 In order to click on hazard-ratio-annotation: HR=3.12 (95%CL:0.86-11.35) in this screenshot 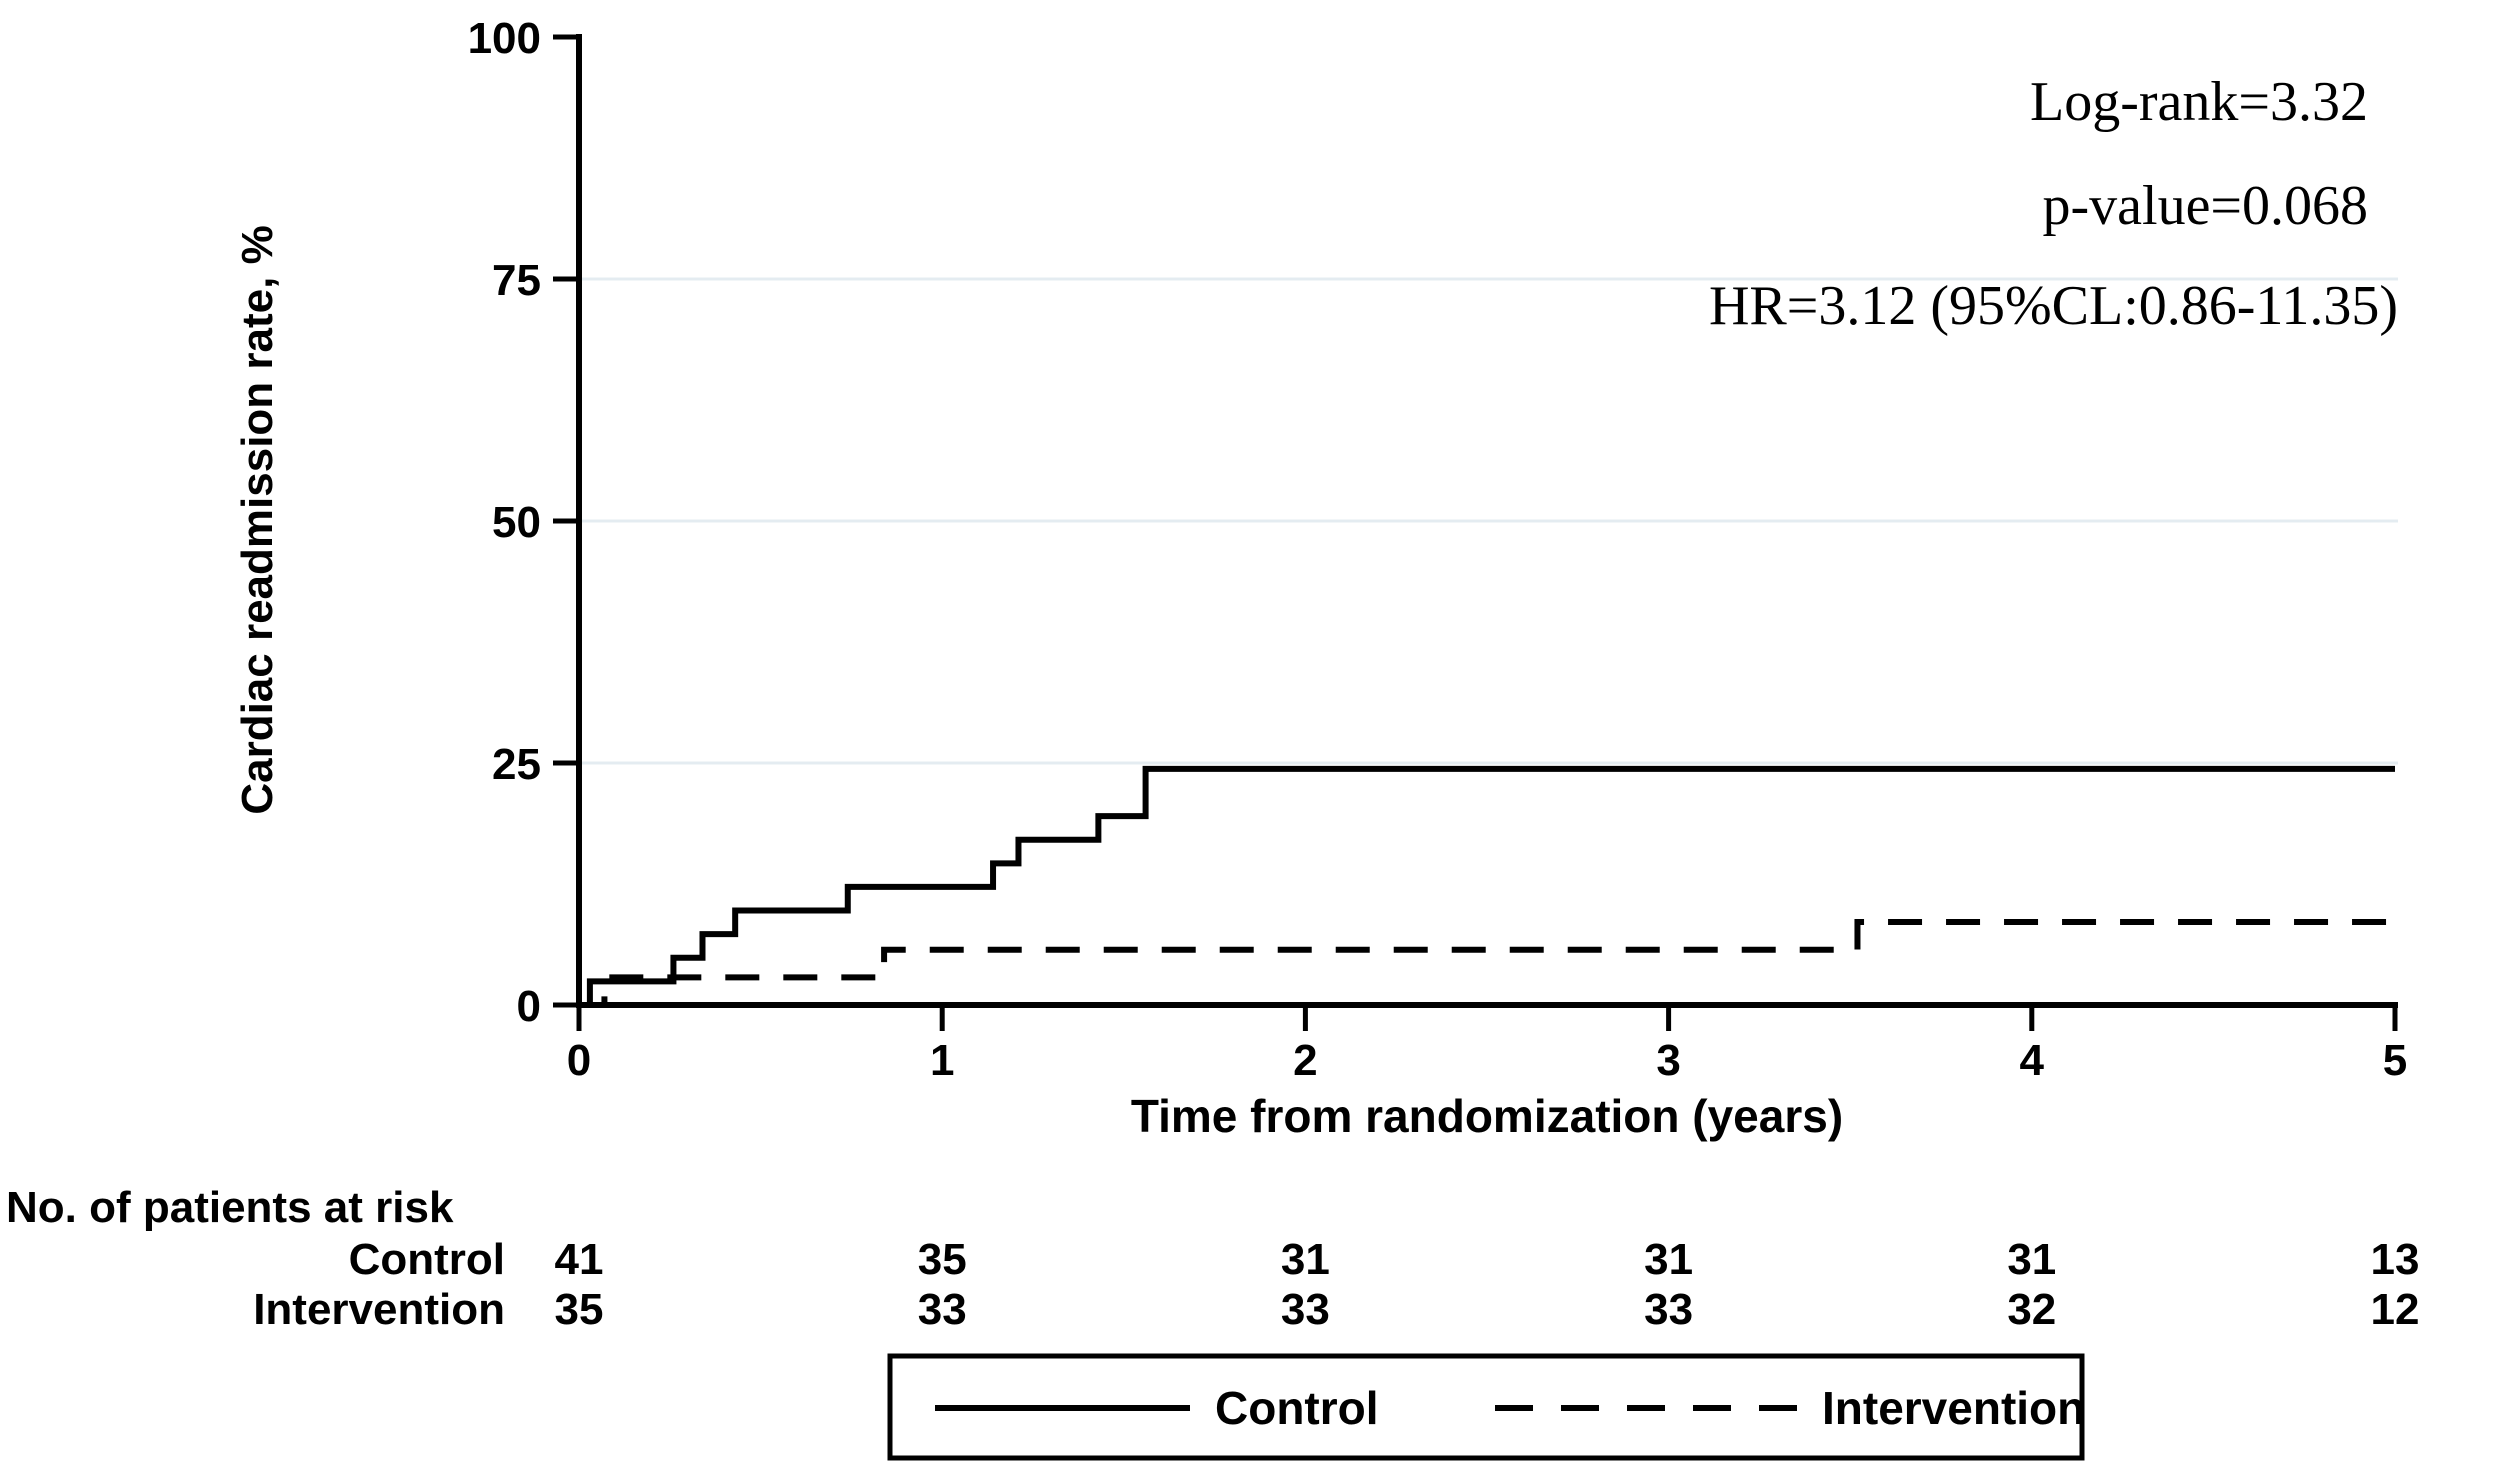, I will do `click(2053, 306)`.